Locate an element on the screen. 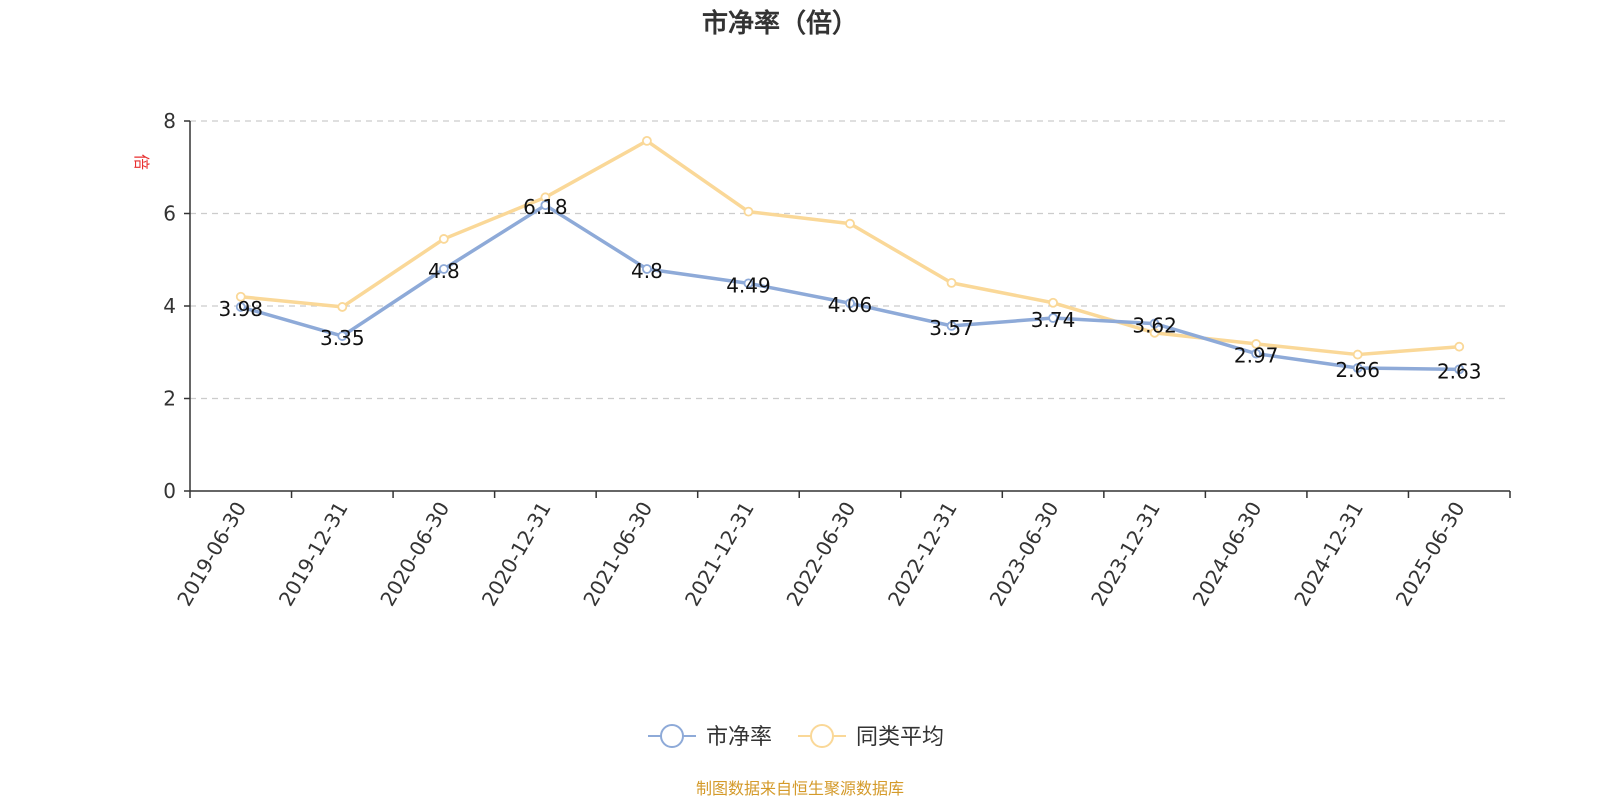 This screenshot has width=1600, height=800. y-tick-label: 8 is located at coordinates (169, 121).